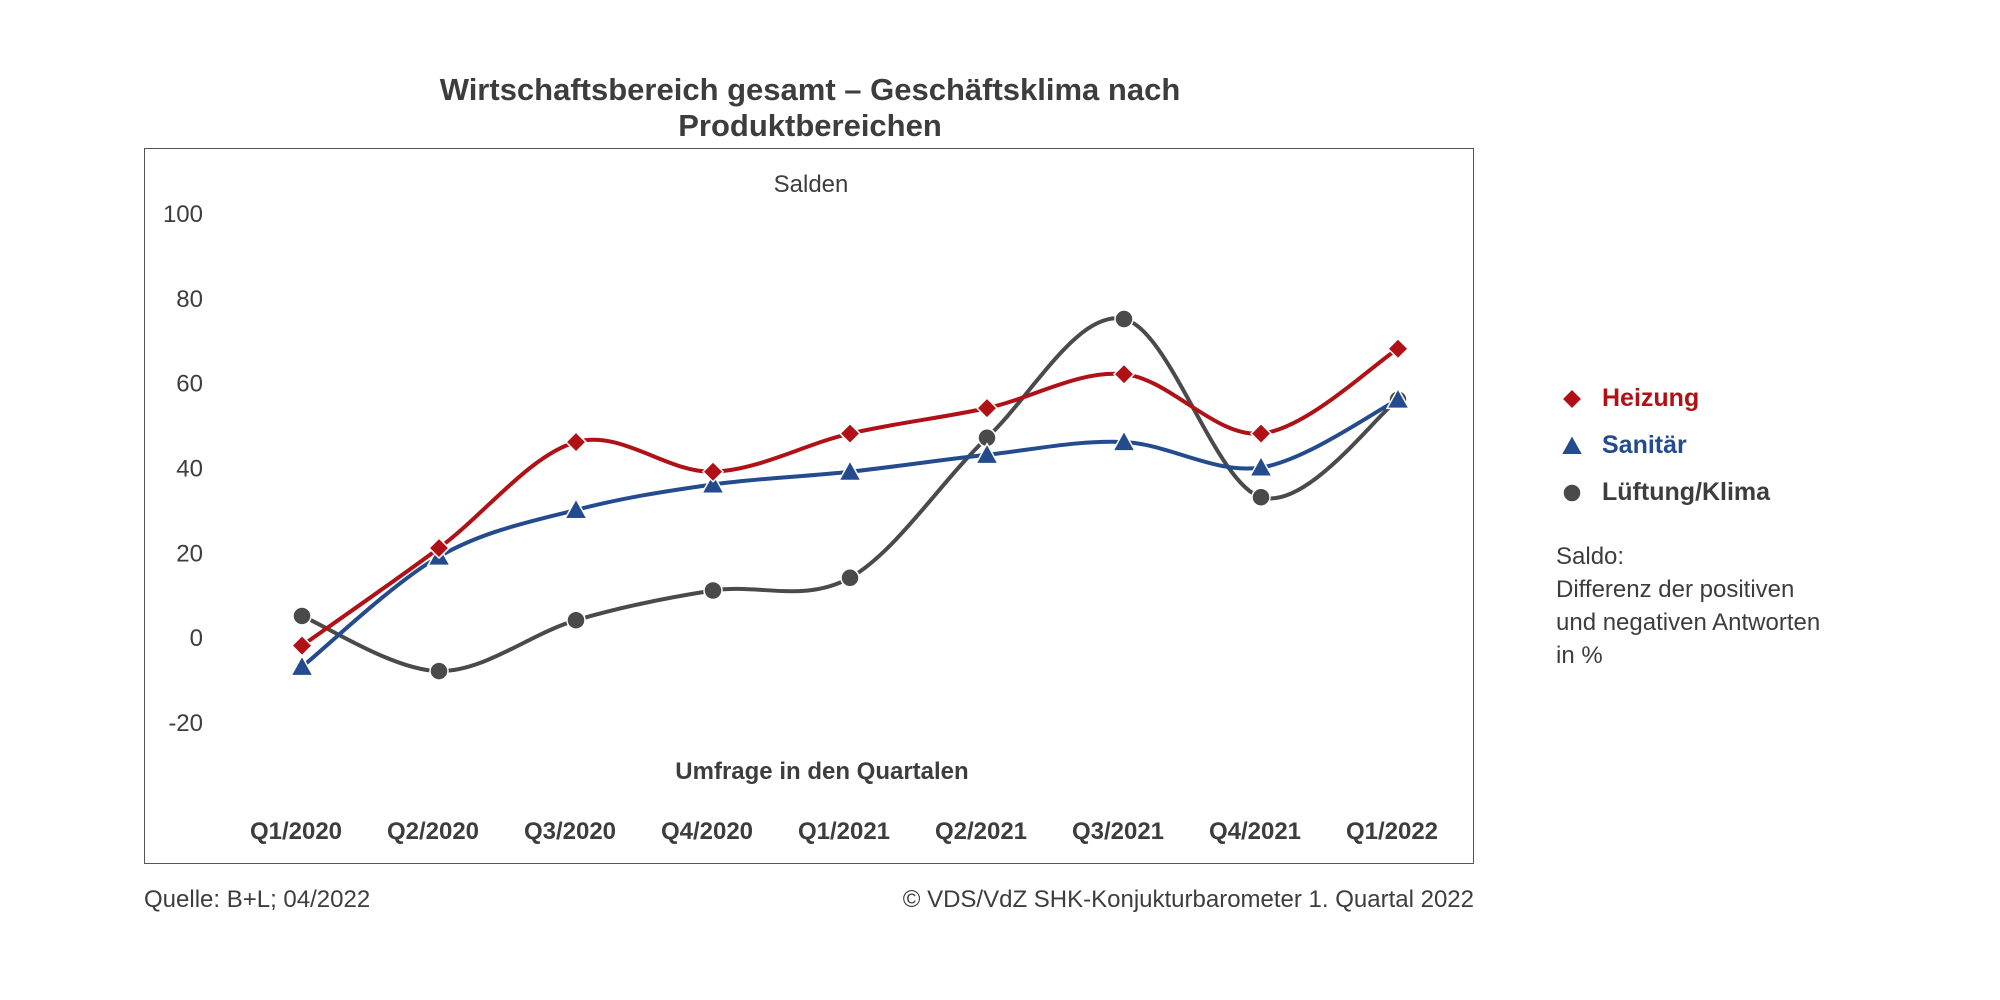 This screenshot has height=1000, width=2000. I want to click on x-tick-label: Q4/2020, so click(707, 831).